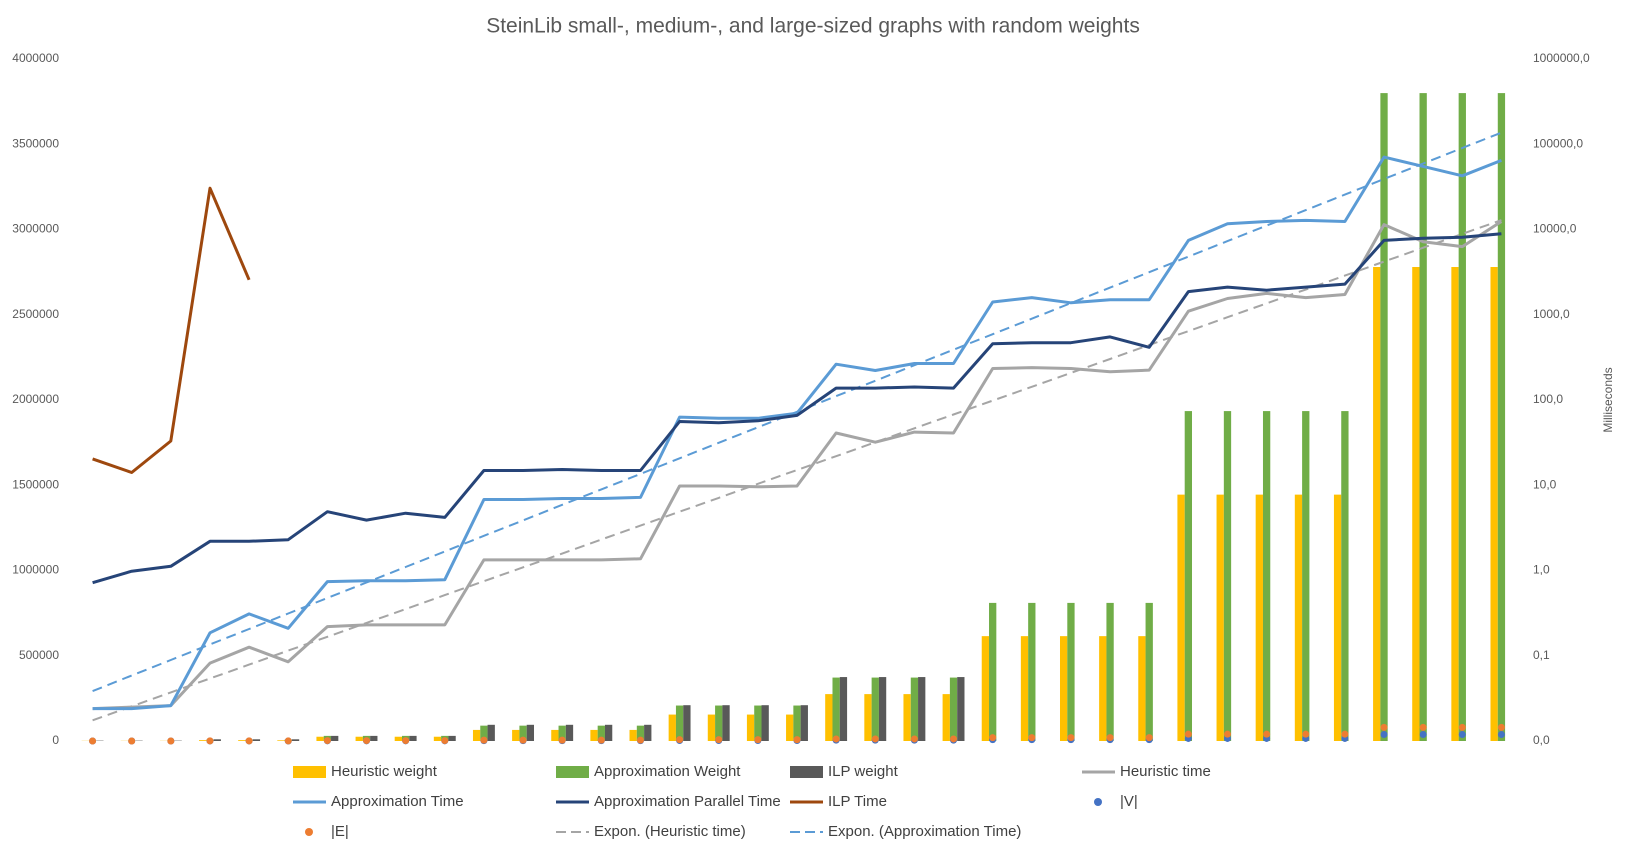 The width and height of the screenshot is (1632, 856). What do you see at coordinates (687, 801) in the screenshot?
I see `legend-label: Approximation Parallel Time` at bounding box center [687, 801].